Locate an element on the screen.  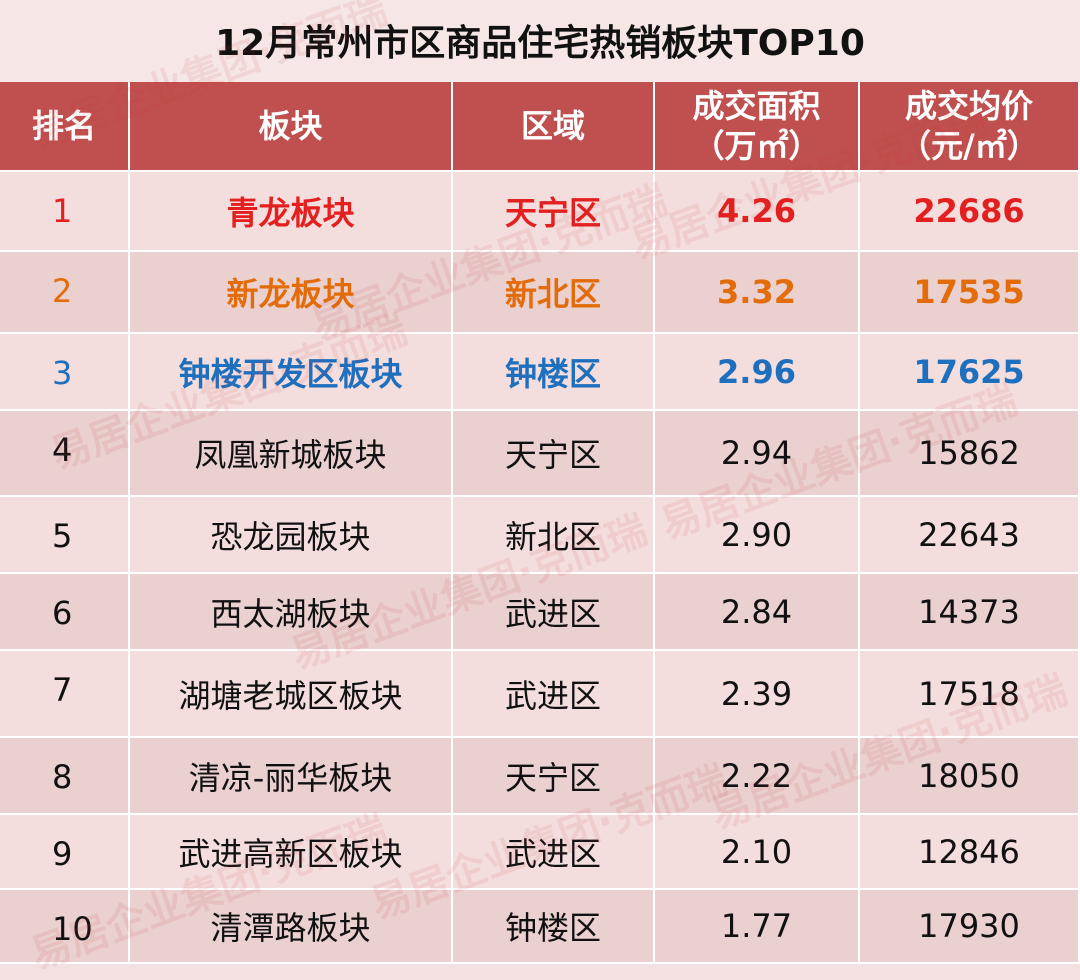
header-text: 区域 is located at coordinates (552, 126).